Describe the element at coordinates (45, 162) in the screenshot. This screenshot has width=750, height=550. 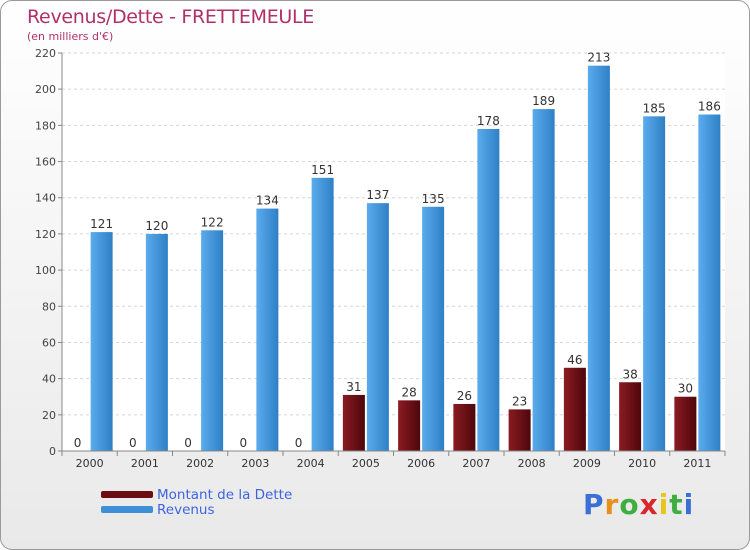
I see `y-tick-label: 160` at that location.